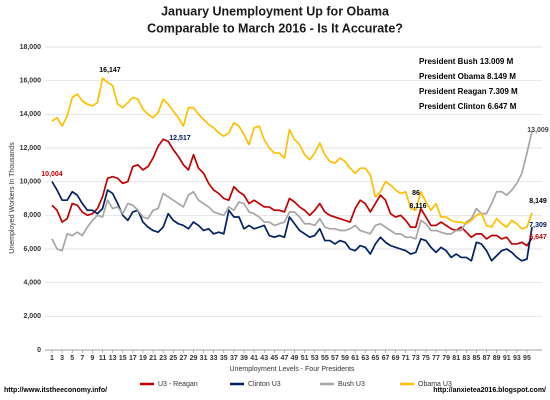 This screenshot has height=400, width=550. I want to click on x-tick-label: 11, so click(103, 358).